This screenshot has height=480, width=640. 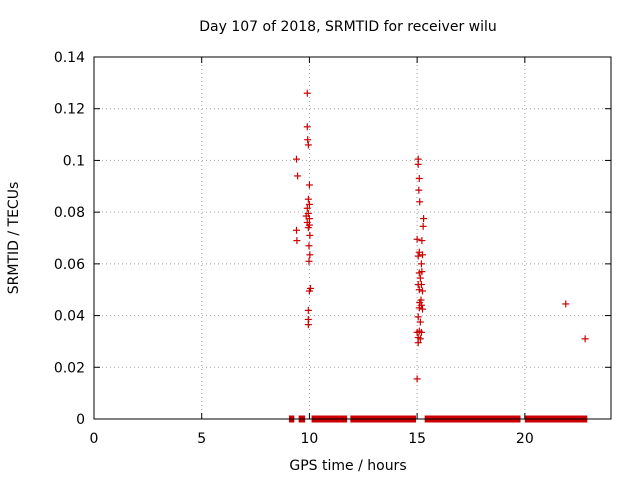 I want to click on x-tick-label: 20, so click(x=525, y=439).